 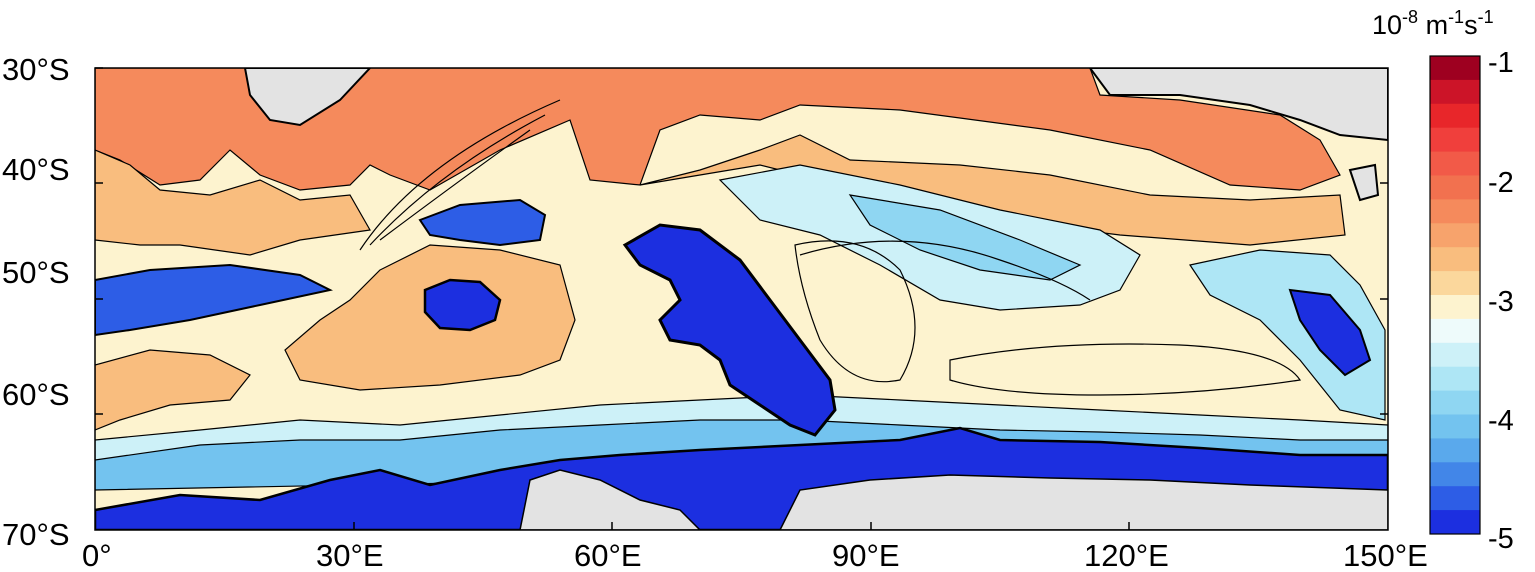 What do you see at coordinates (1471, 25) in the screenshot?
I see `unit-s: s` at bounding box center [1471, 25].